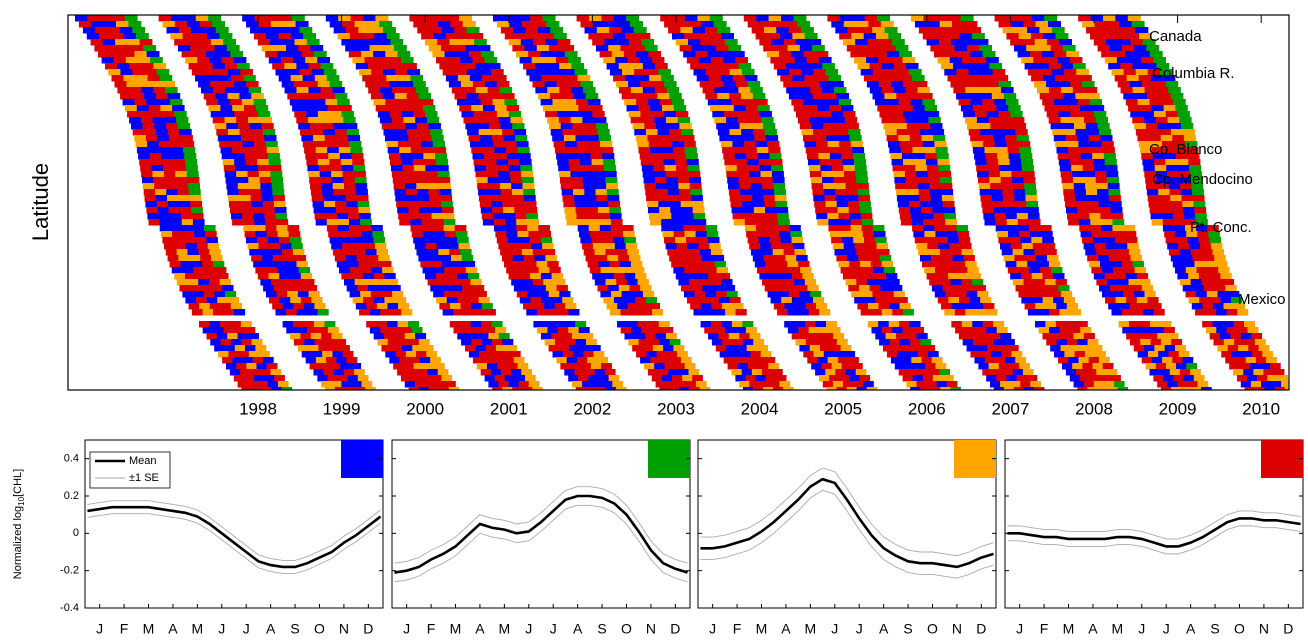 Image resolution: width=1308 pixels, height=640 pixels. I want to click on x-tick-label: M, so click(762, 629).